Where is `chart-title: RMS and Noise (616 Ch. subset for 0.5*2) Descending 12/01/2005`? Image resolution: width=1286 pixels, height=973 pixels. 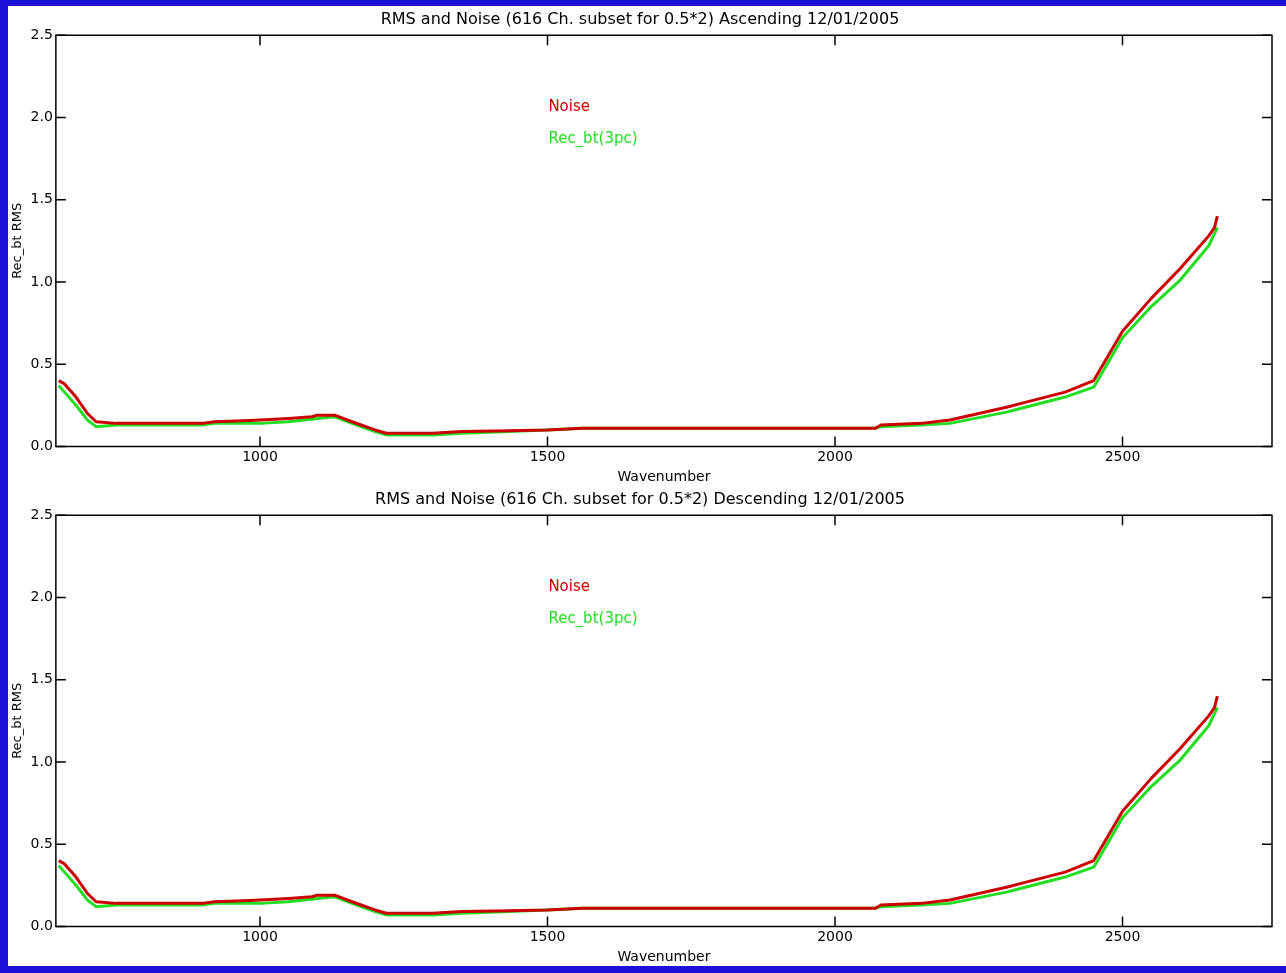
chart-title: RMS and Noise (616 Ch. subset for 0.5*2) Descending 12/01/2005 is located at coordinates (640, 498).